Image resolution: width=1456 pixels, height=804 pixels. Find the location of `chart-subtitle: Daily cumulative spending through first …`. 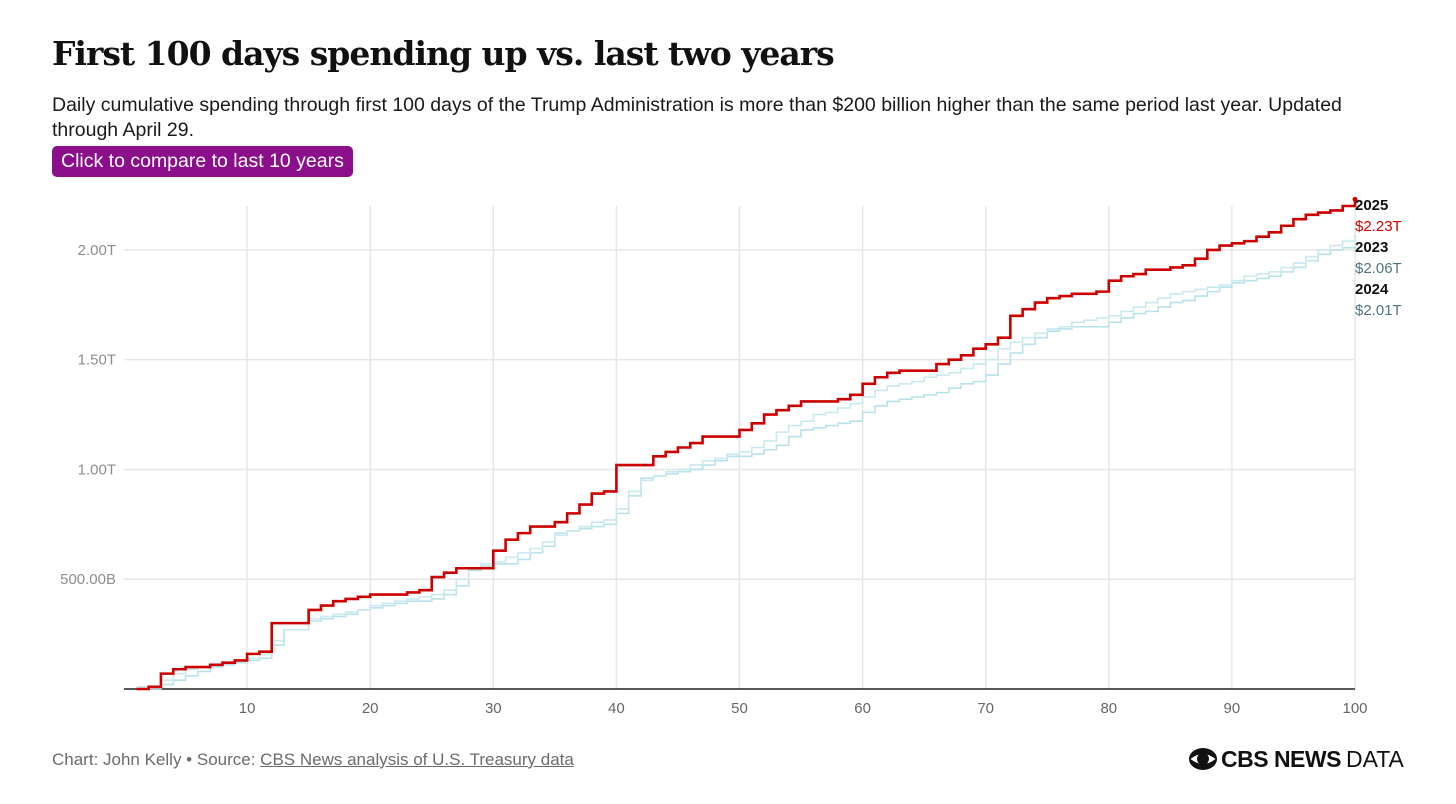

chart-subtitle: Daily cumulative spending through first … is located at coordinates (697, 117).